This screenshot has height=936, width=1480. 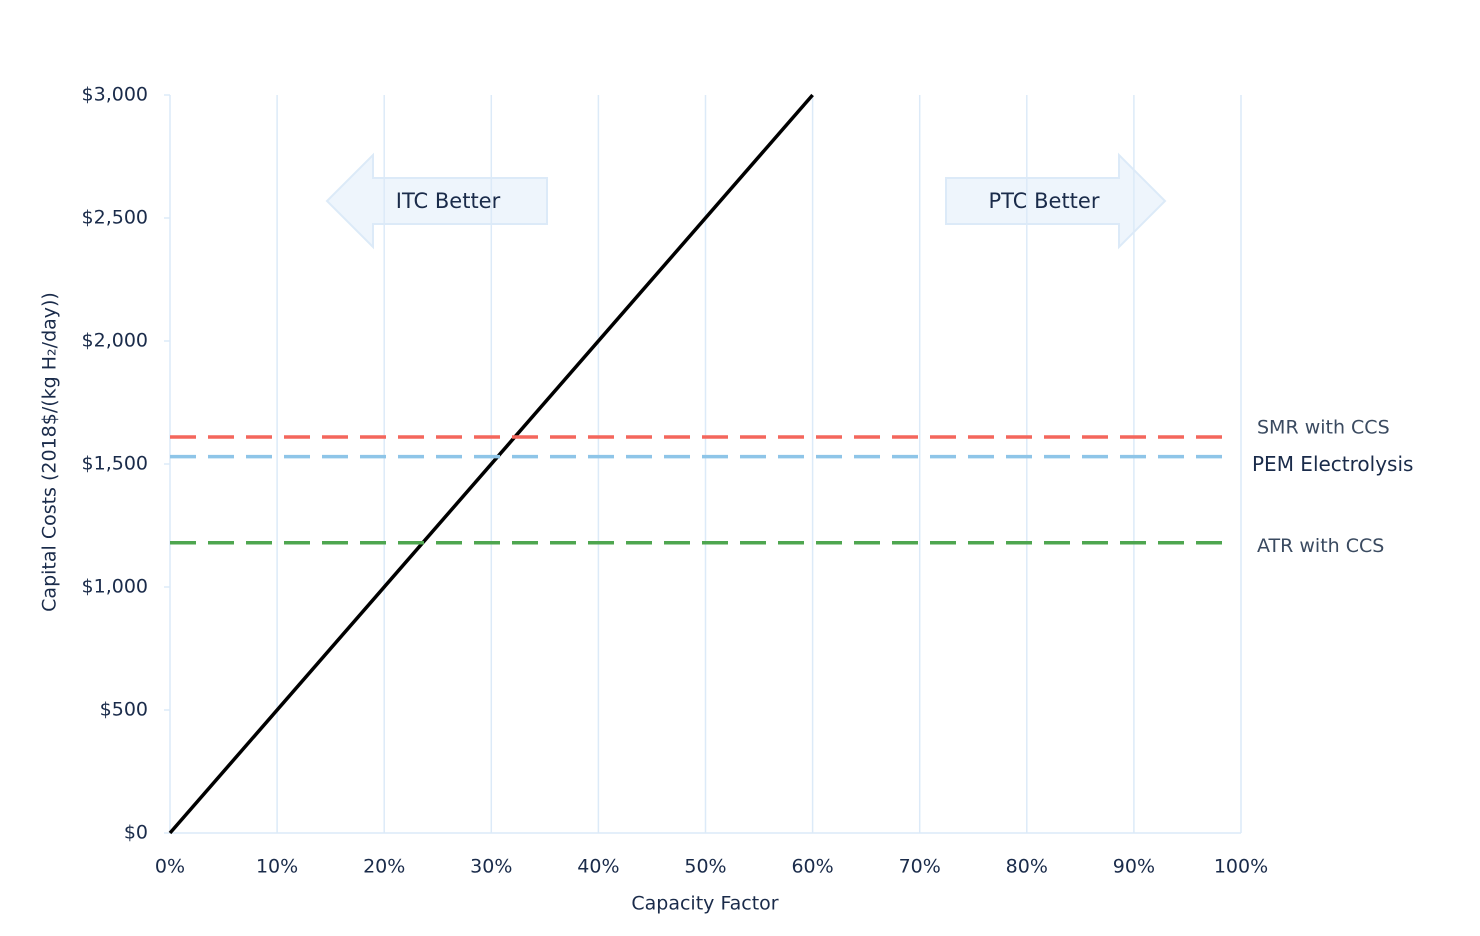 I want to click on x-axis-label: Capacity Factor, so click(x=704, y=904).